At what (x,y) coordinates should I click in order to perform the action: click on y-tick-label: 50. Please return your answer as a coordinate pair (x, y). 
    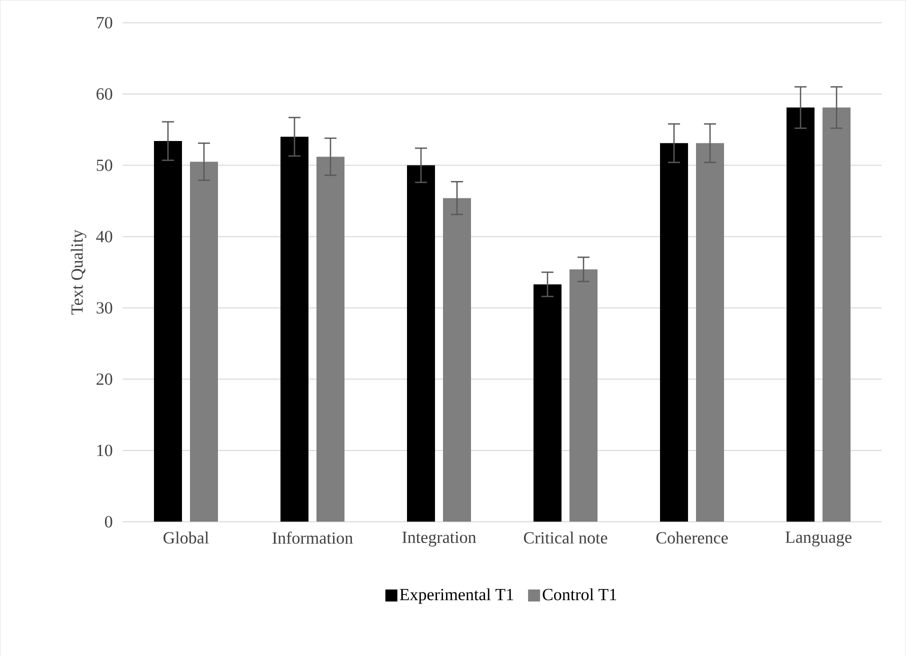
    Looking at the image, I should click on (104, 165).